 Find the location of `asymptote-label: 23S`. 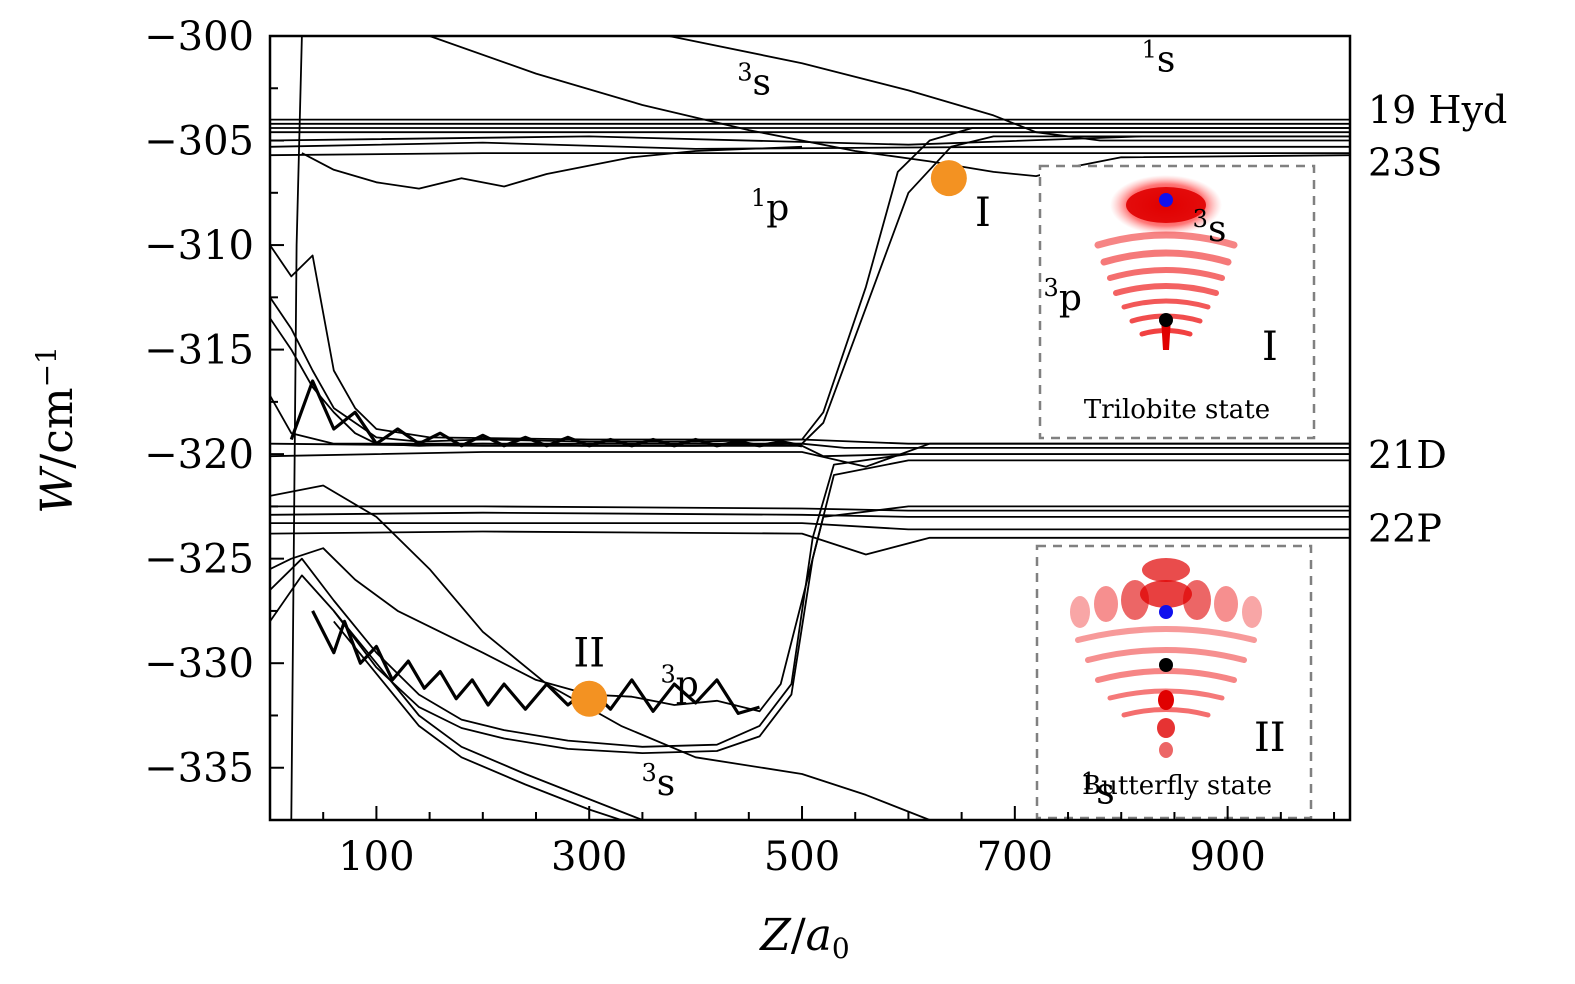

asymptote-label: 23S is located at coordinates (1405, 162).